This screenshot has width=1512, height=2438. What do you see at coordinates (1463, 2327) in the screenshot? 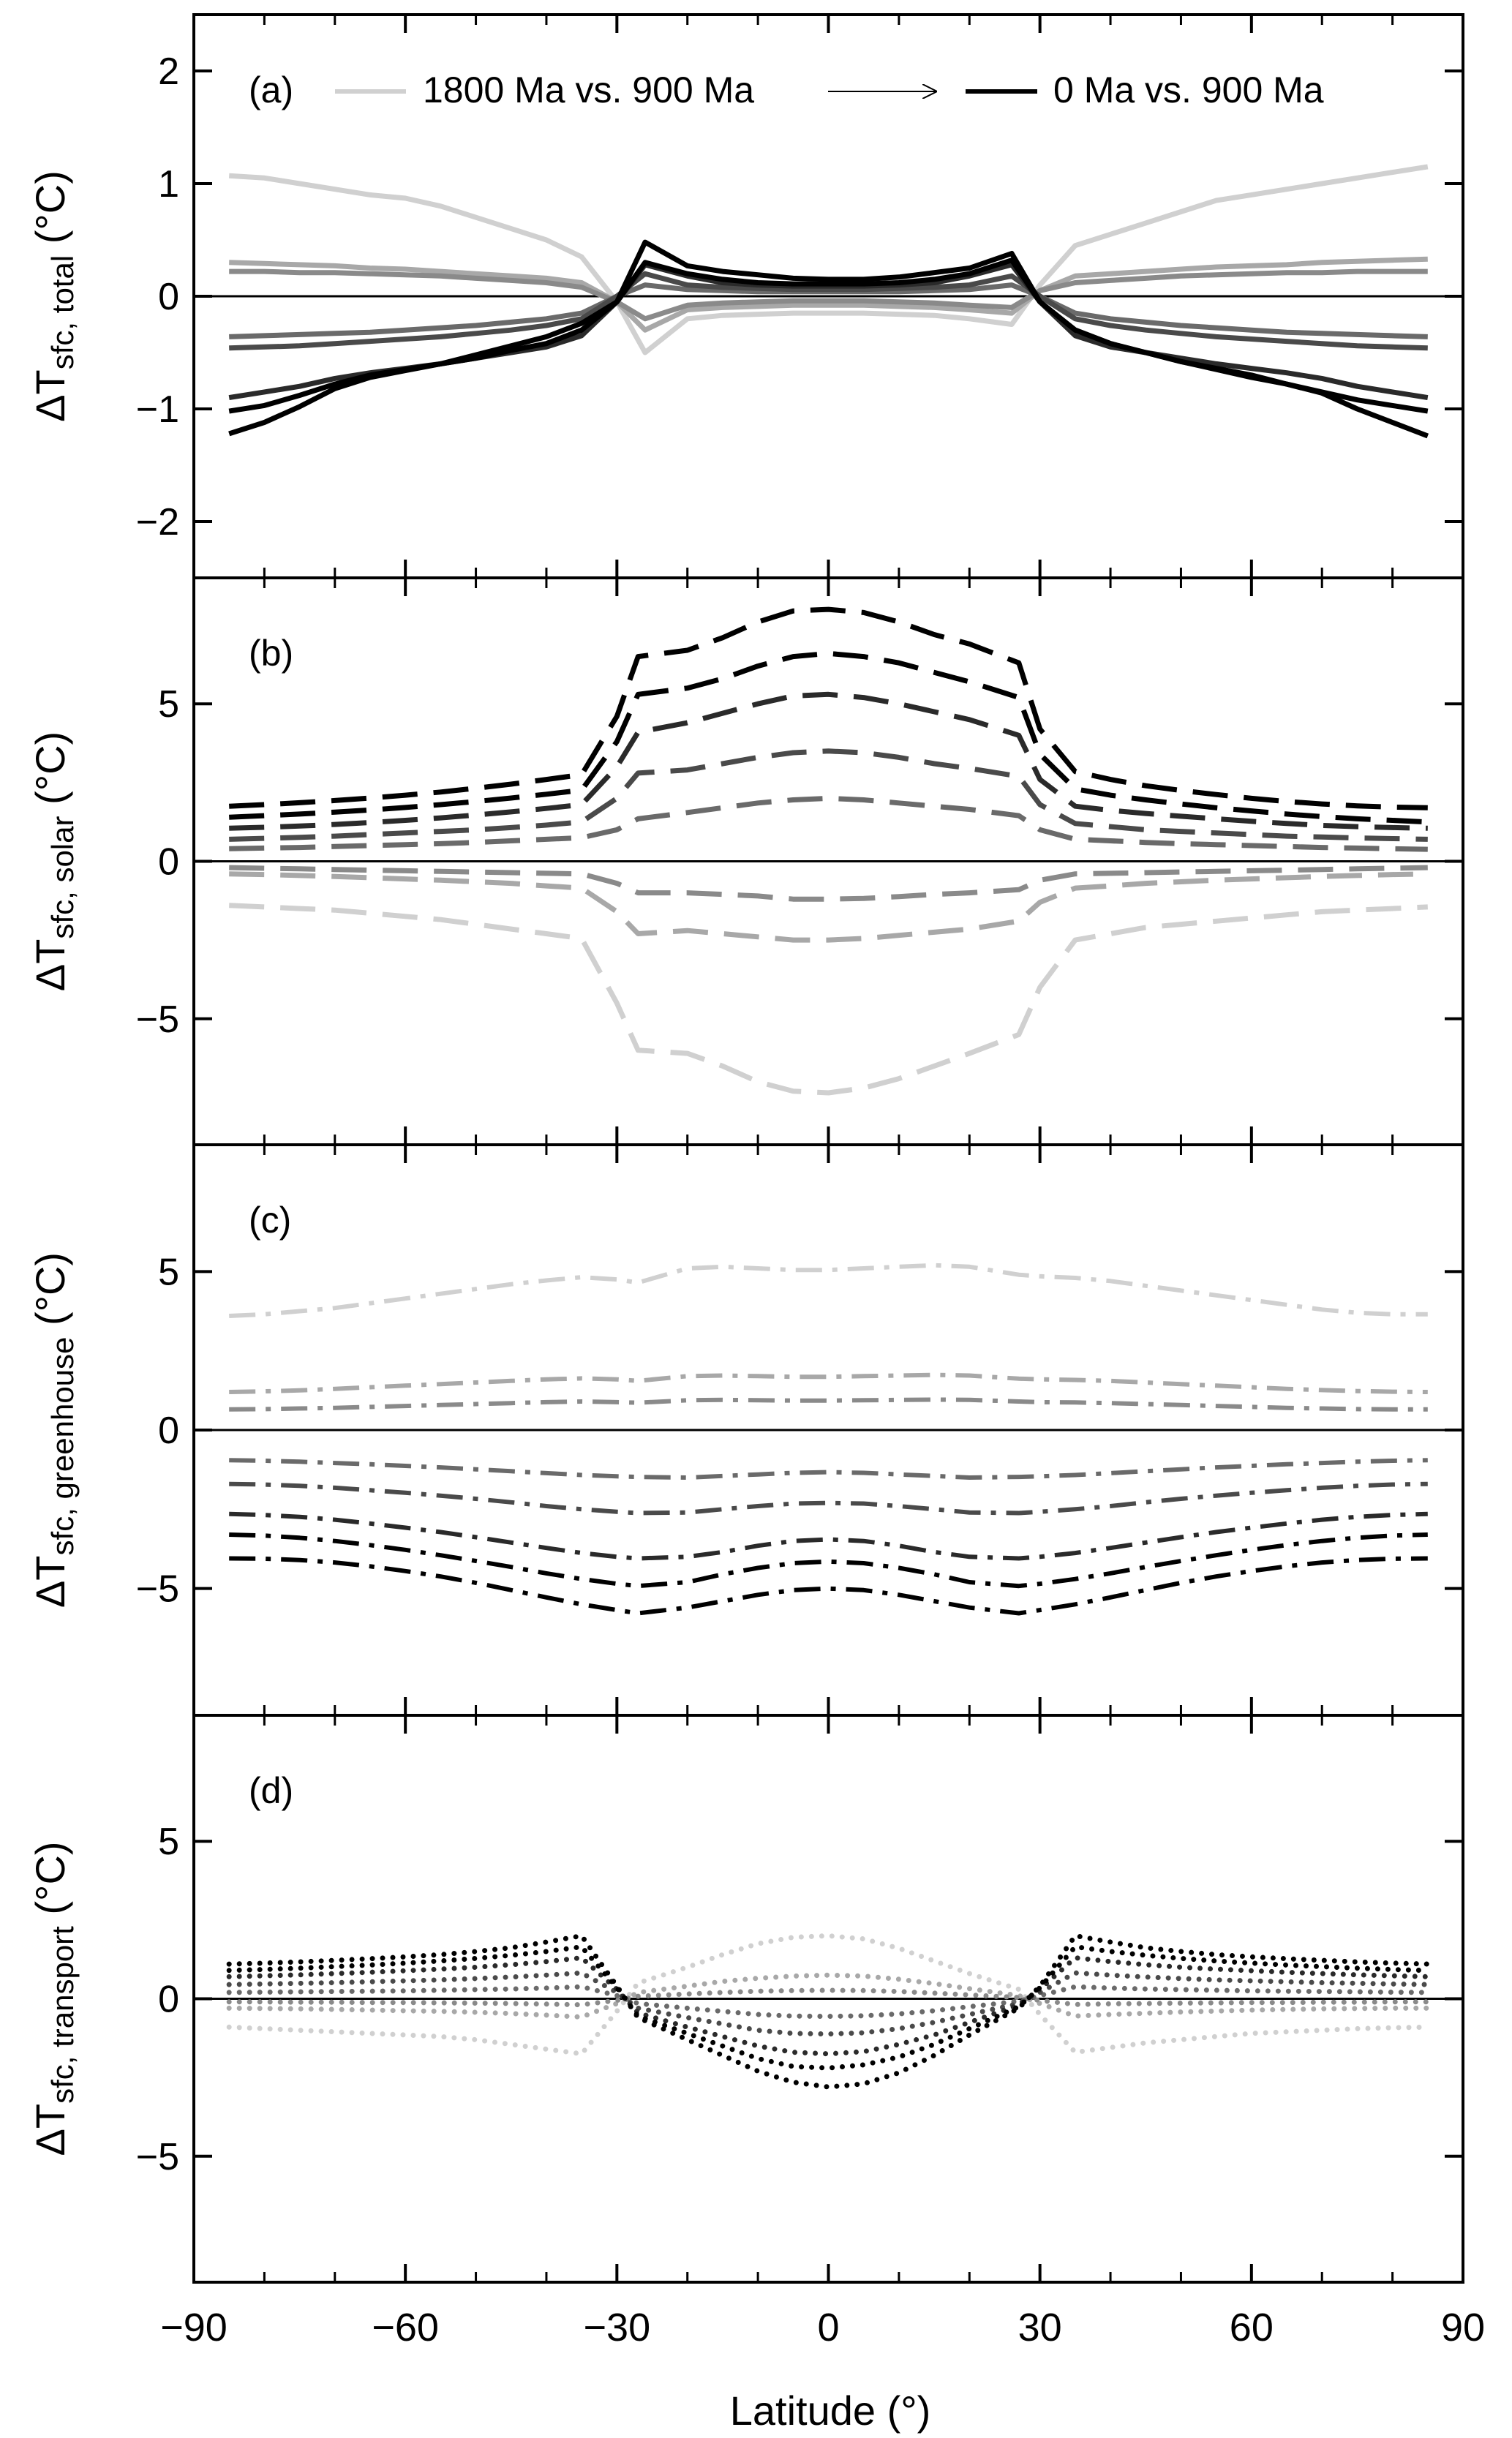
I see `x-tick-label: 90` at bounding box center [1463, 2327].